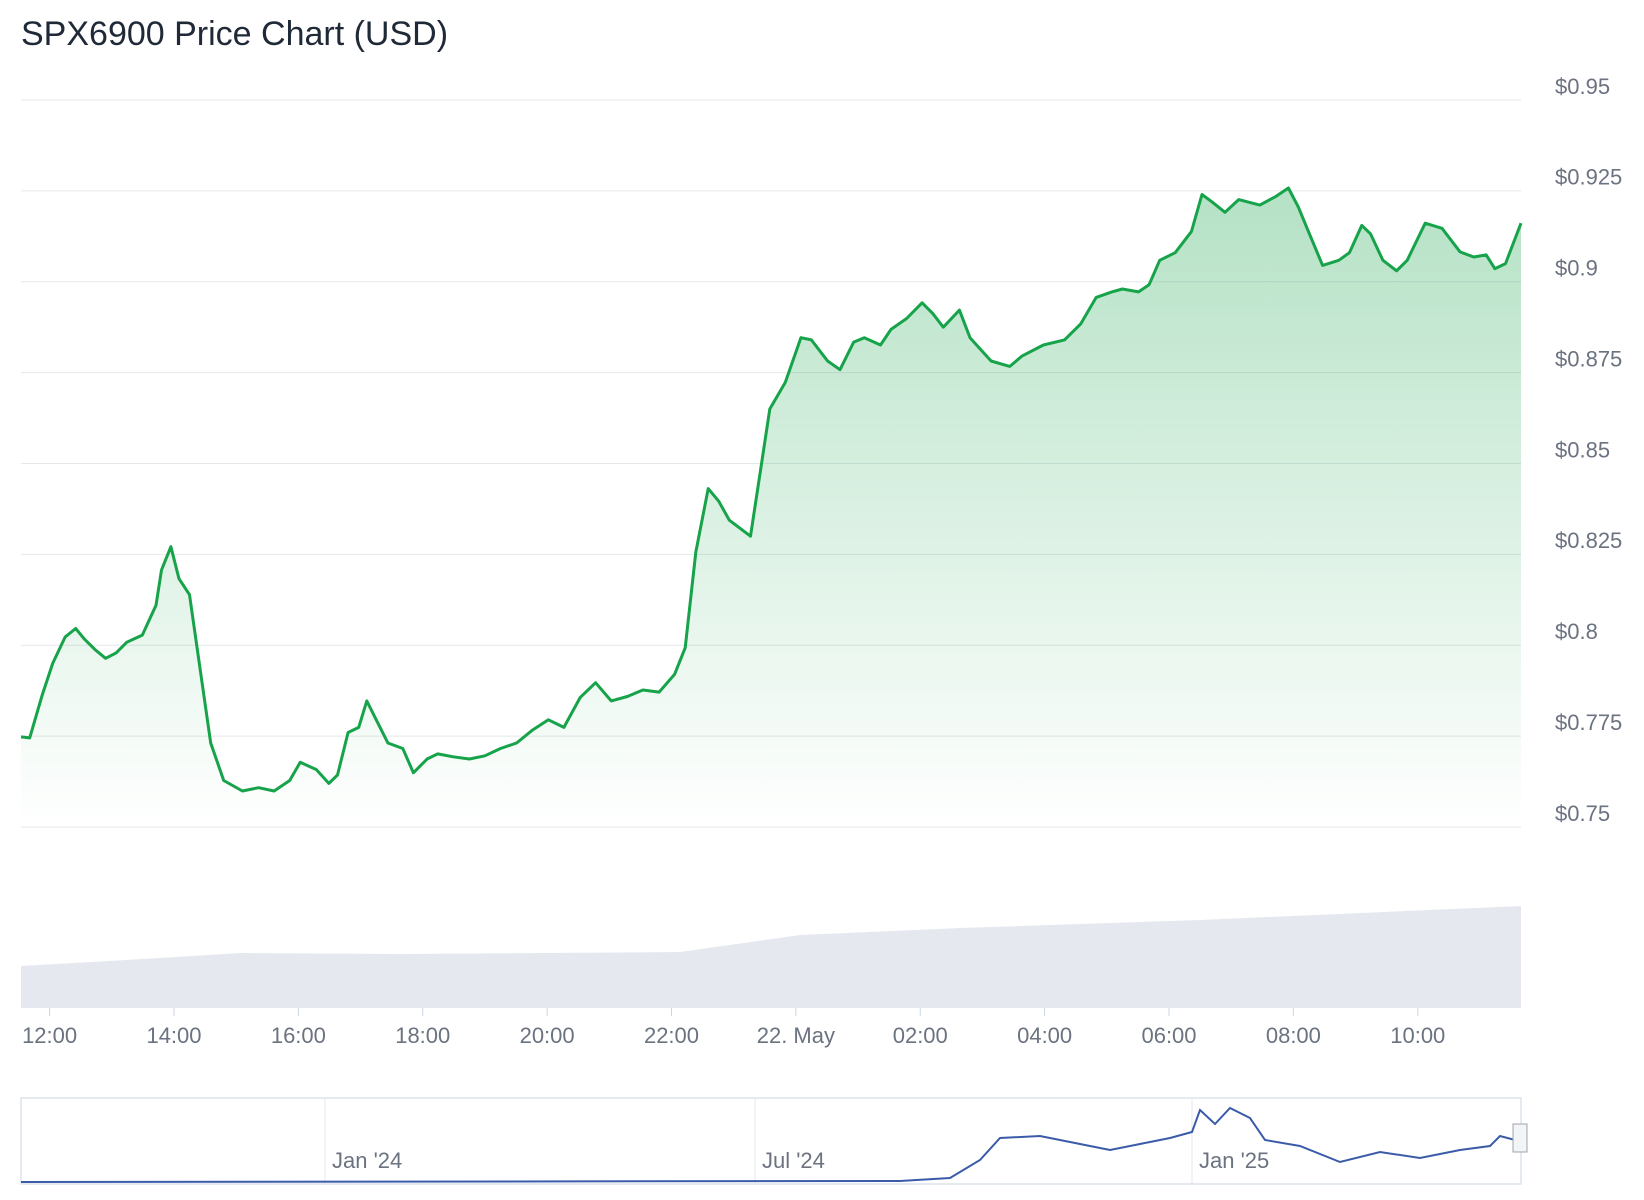 The image size is (1644, 1200). What do you see at coordinates (1576, 631) in the screenshot?
I see `y-tick-label: $0.8` at bounding box center [1576, 631].